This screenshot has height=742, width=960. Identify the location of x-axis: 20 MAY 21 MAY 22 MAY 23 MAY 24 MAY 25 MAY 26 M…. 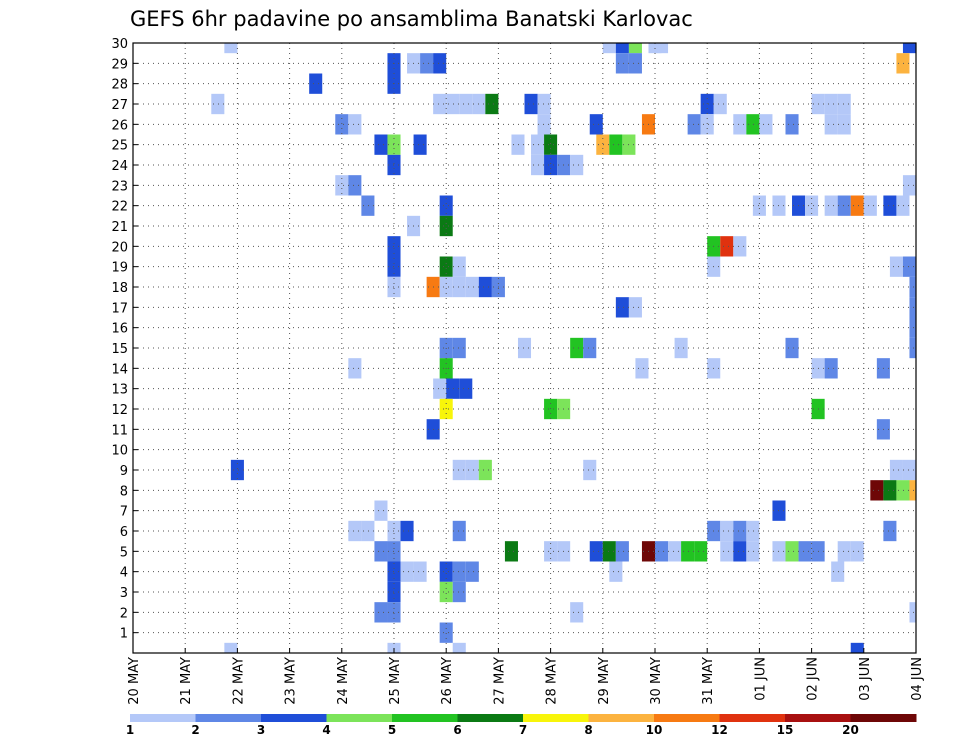
(526, 676).